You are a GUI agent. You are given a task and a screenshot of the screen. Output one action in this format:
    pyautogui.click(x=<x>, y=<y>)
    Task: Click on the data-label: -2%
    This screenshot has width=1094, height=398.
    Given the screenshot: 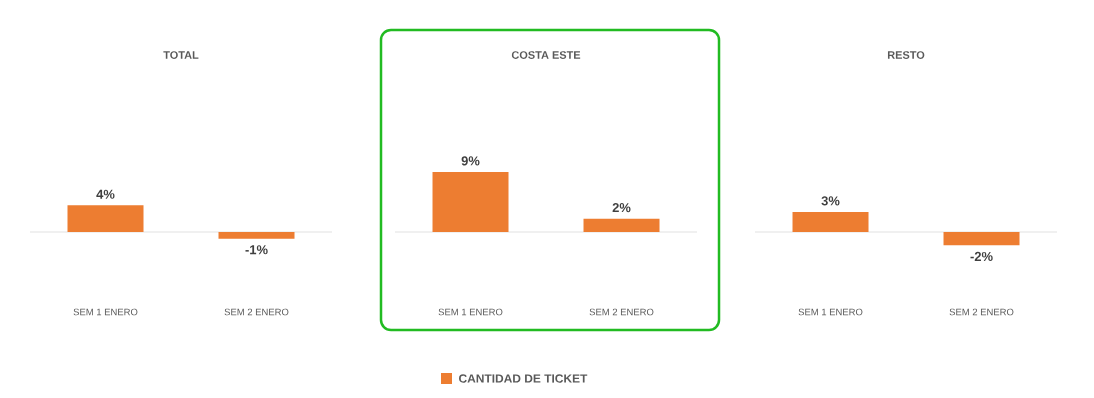 What is the action you would take?
    pyautogui.click(x=981, y=256)
    